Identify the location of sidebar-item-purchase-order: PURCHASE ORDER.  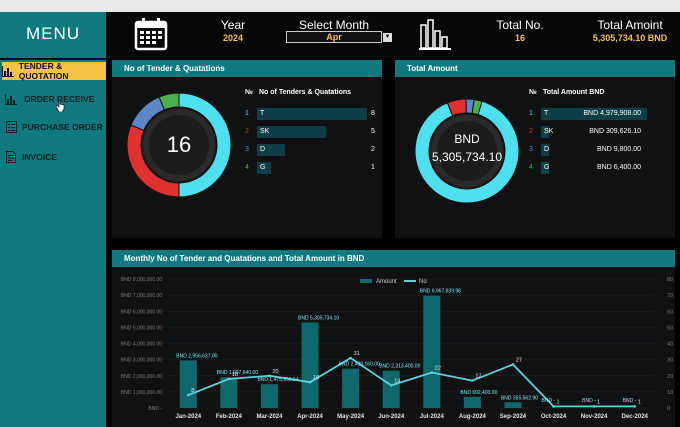
(56, 127).